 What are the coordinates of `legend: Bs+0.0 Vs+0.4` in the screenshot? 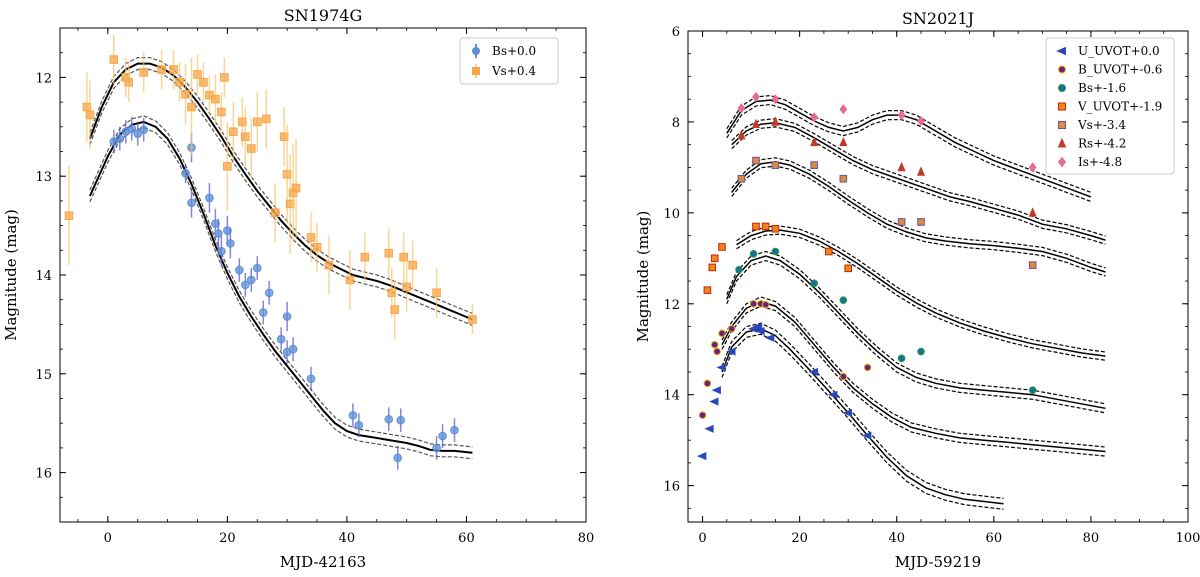 It's located at (509, 61).